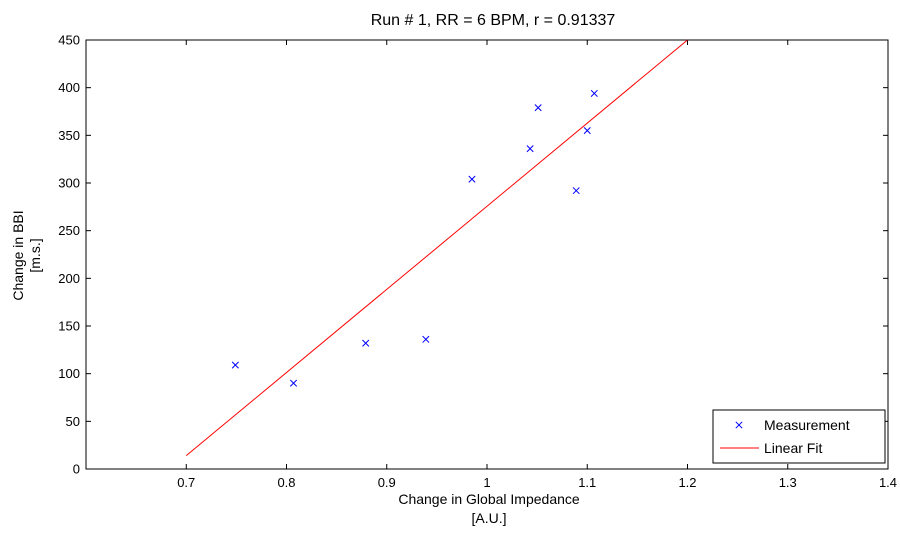  Describe the element at coordinates (69, 278) in the screenshot. I see `y-tick-label: 200` at that location.